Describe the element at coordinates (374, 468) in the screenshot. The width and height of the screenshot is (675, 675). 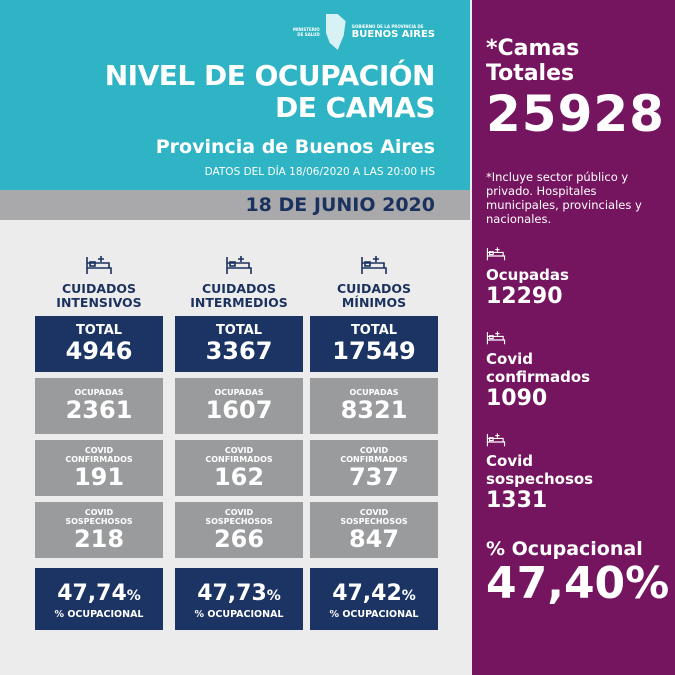
I see `covid-confirmed-box: COVID CONFIRMADOS 737` at that location.